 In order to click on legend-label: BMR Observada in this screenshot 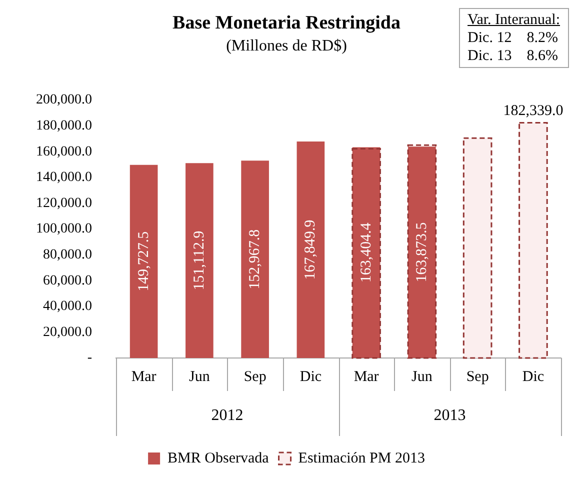, I will do `click(219, 458)`.